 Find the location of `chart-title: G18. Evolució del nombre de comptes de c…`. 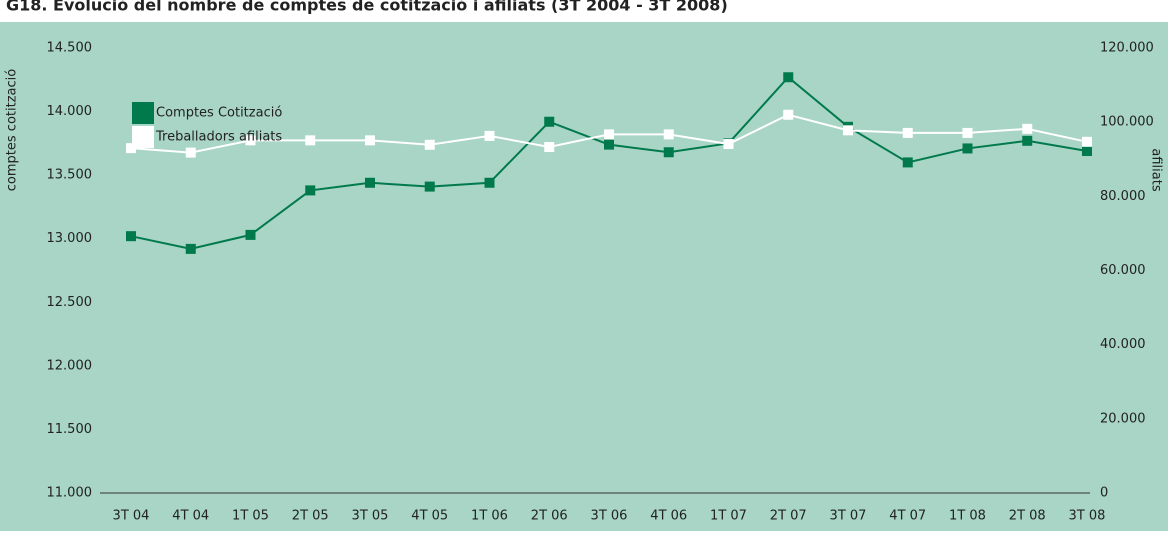

chart-title: G18. Evolució del nombre de comptes de c… is located at coordinates (367, 7).